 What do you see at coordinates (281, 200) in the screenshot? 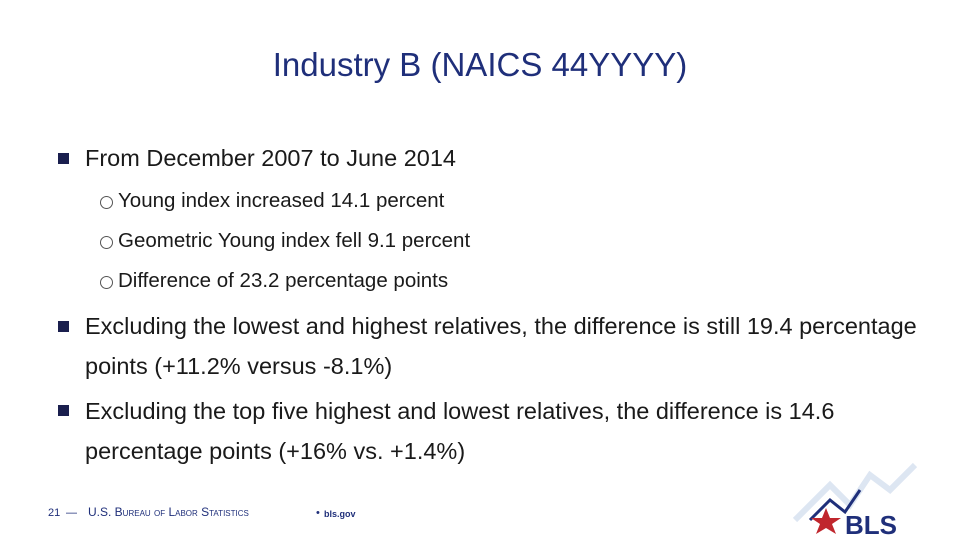
I see `sub-bullet-text: Young index increased 14.1 percent` at bounding box center [281, 200].